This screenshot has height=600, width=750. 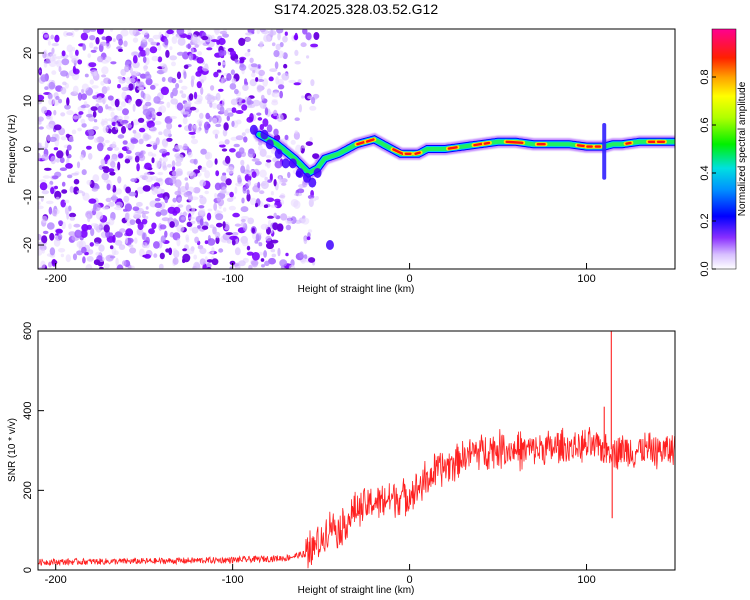 What do you see at coordinates (233, 279) in the screenshot?
I see `spectrogram-xtick-label: -100` at bounding box center [233, 279].